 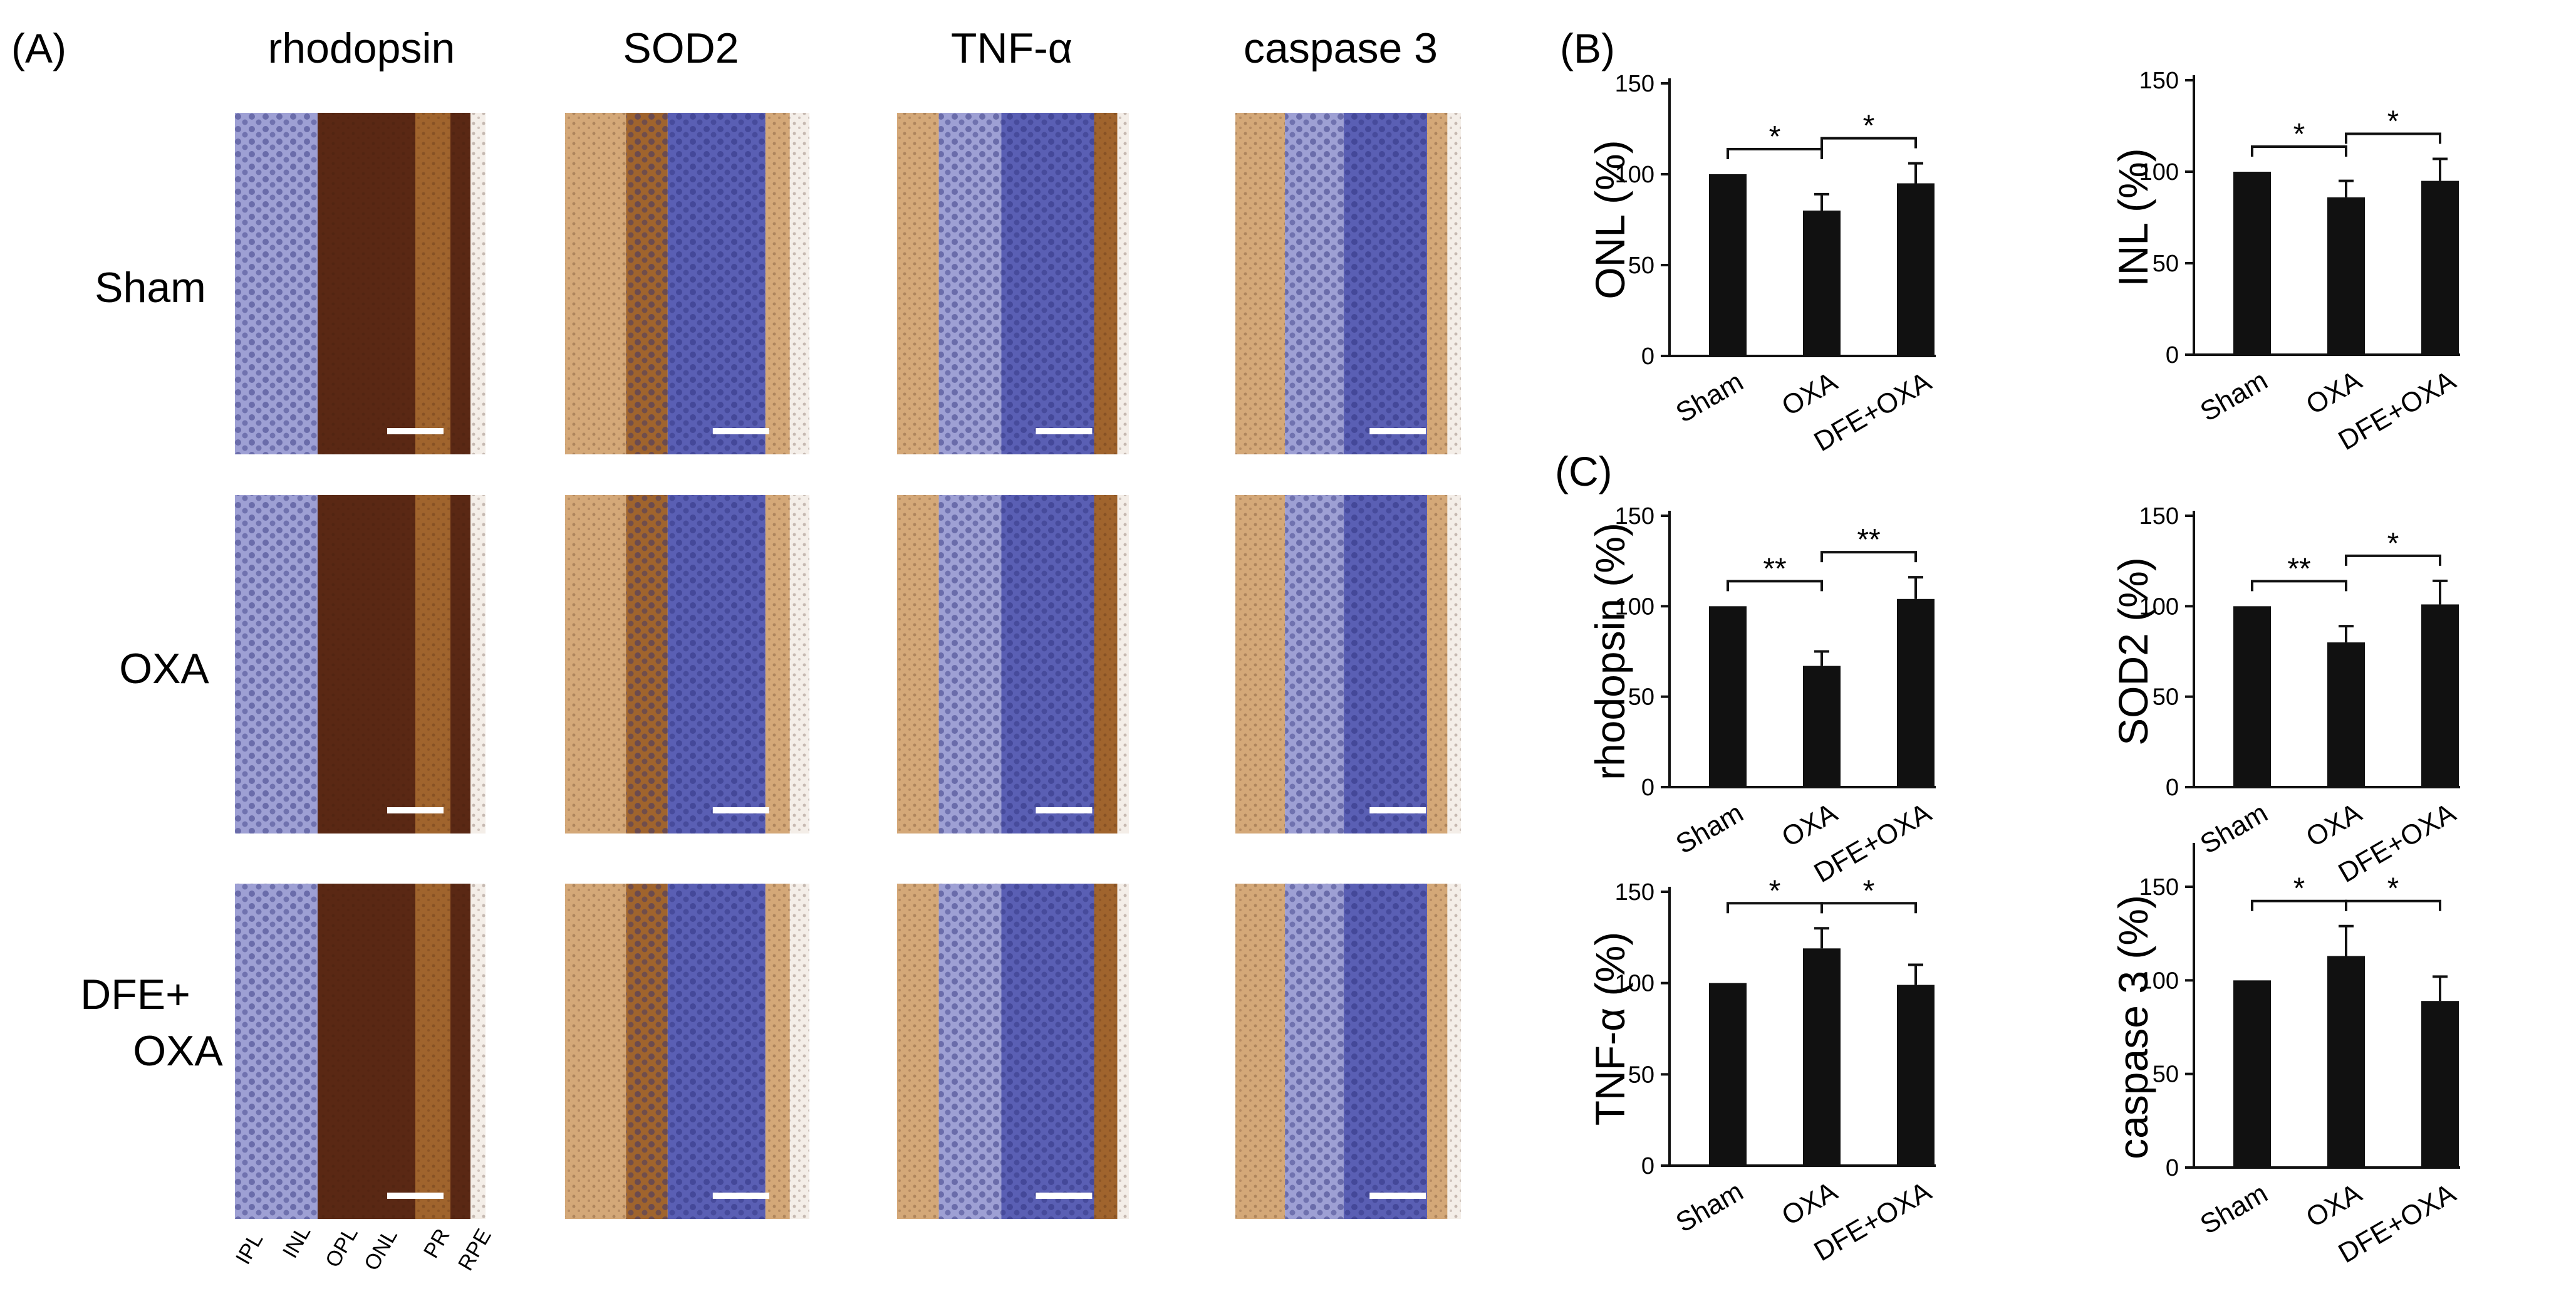 I want to click on row-label-oxa2: OXA, so click(x=178, y=1051).